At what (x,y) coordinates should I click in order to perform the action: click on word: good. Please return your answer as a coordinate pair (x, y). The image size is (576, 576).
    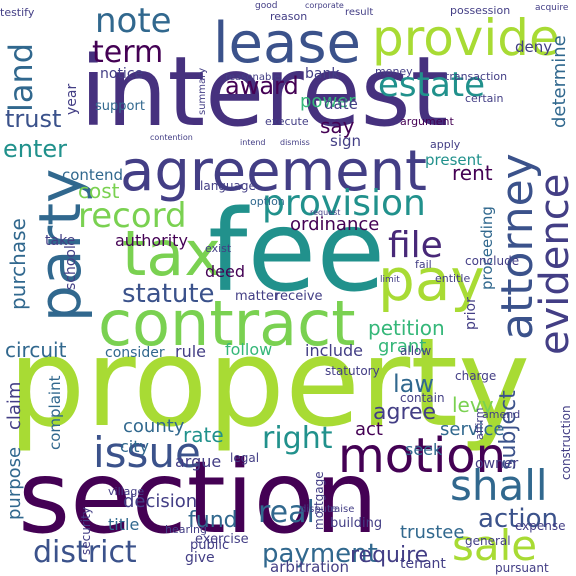
    Looking at the image, I should click on (266, 6).